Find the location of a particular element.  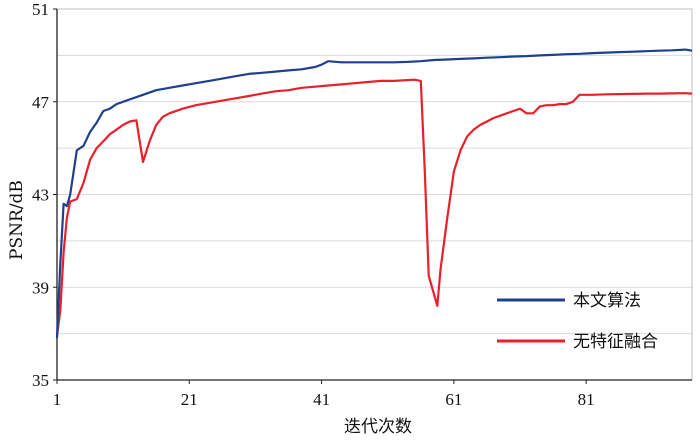

y-tick-label: 51 is located at coordinates (40, 9).